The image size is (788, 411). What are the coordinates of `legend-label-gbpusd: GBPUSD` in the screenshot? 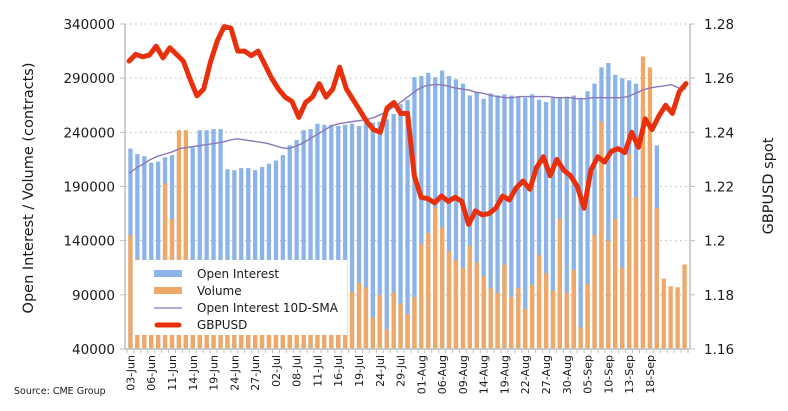 It's located at (222, 325).